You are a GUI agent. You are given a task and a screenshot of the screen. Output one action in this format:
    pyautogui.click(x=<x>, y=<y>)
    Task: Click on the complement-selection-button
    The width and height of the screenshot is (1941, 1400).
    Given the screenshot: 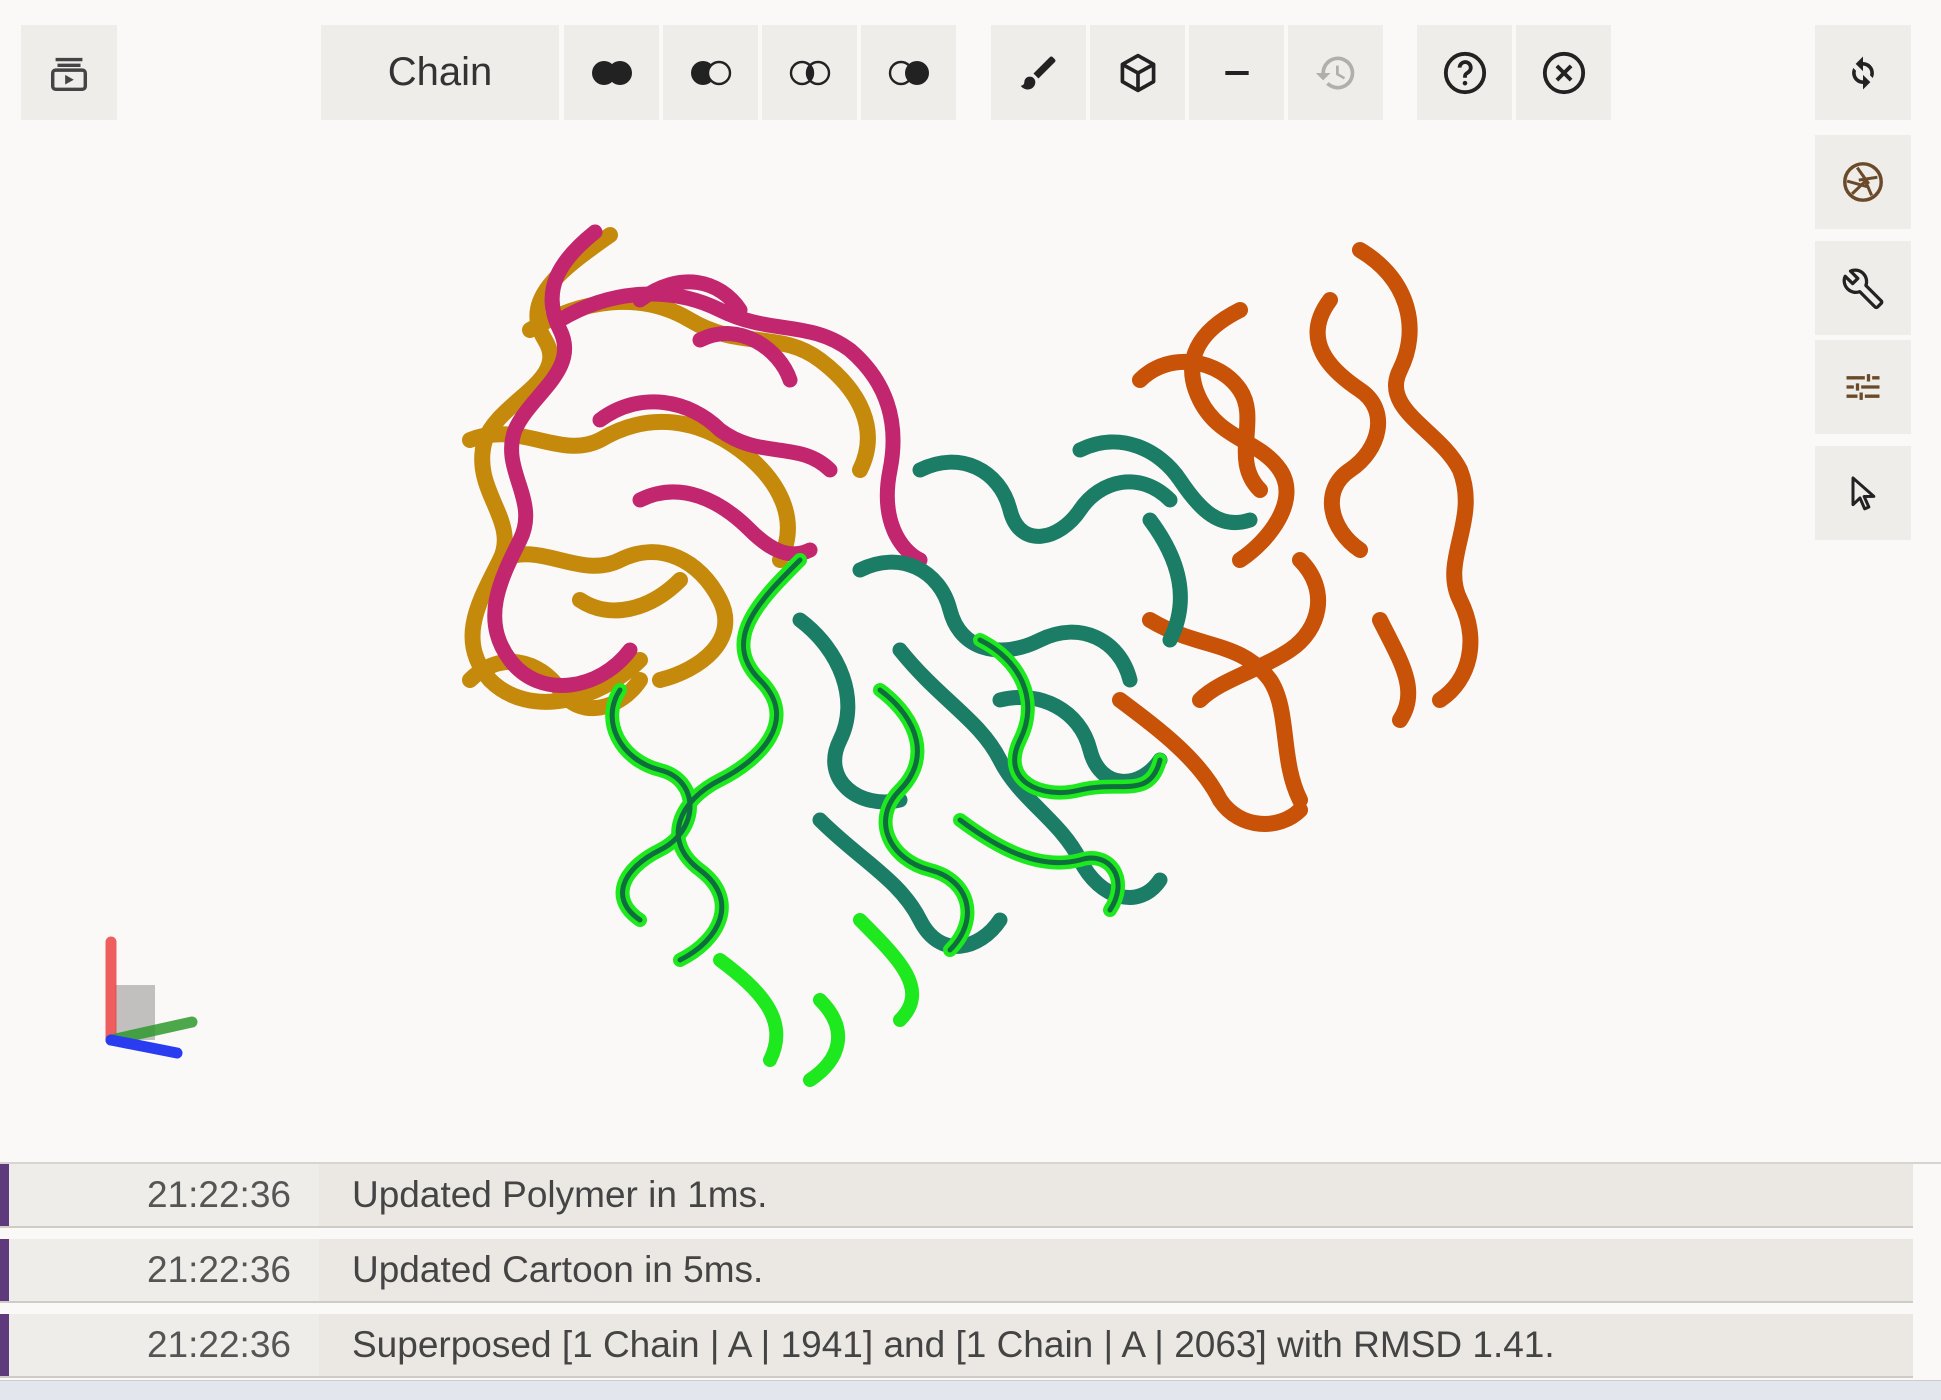 What is the action you would take?
    pyautogui.click(x=908, y=72)
    